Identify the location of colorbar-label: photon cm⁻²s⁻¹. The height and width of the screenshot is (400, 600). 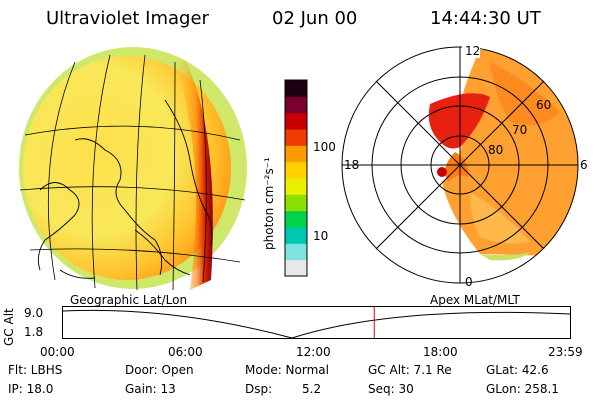
(269, 203).